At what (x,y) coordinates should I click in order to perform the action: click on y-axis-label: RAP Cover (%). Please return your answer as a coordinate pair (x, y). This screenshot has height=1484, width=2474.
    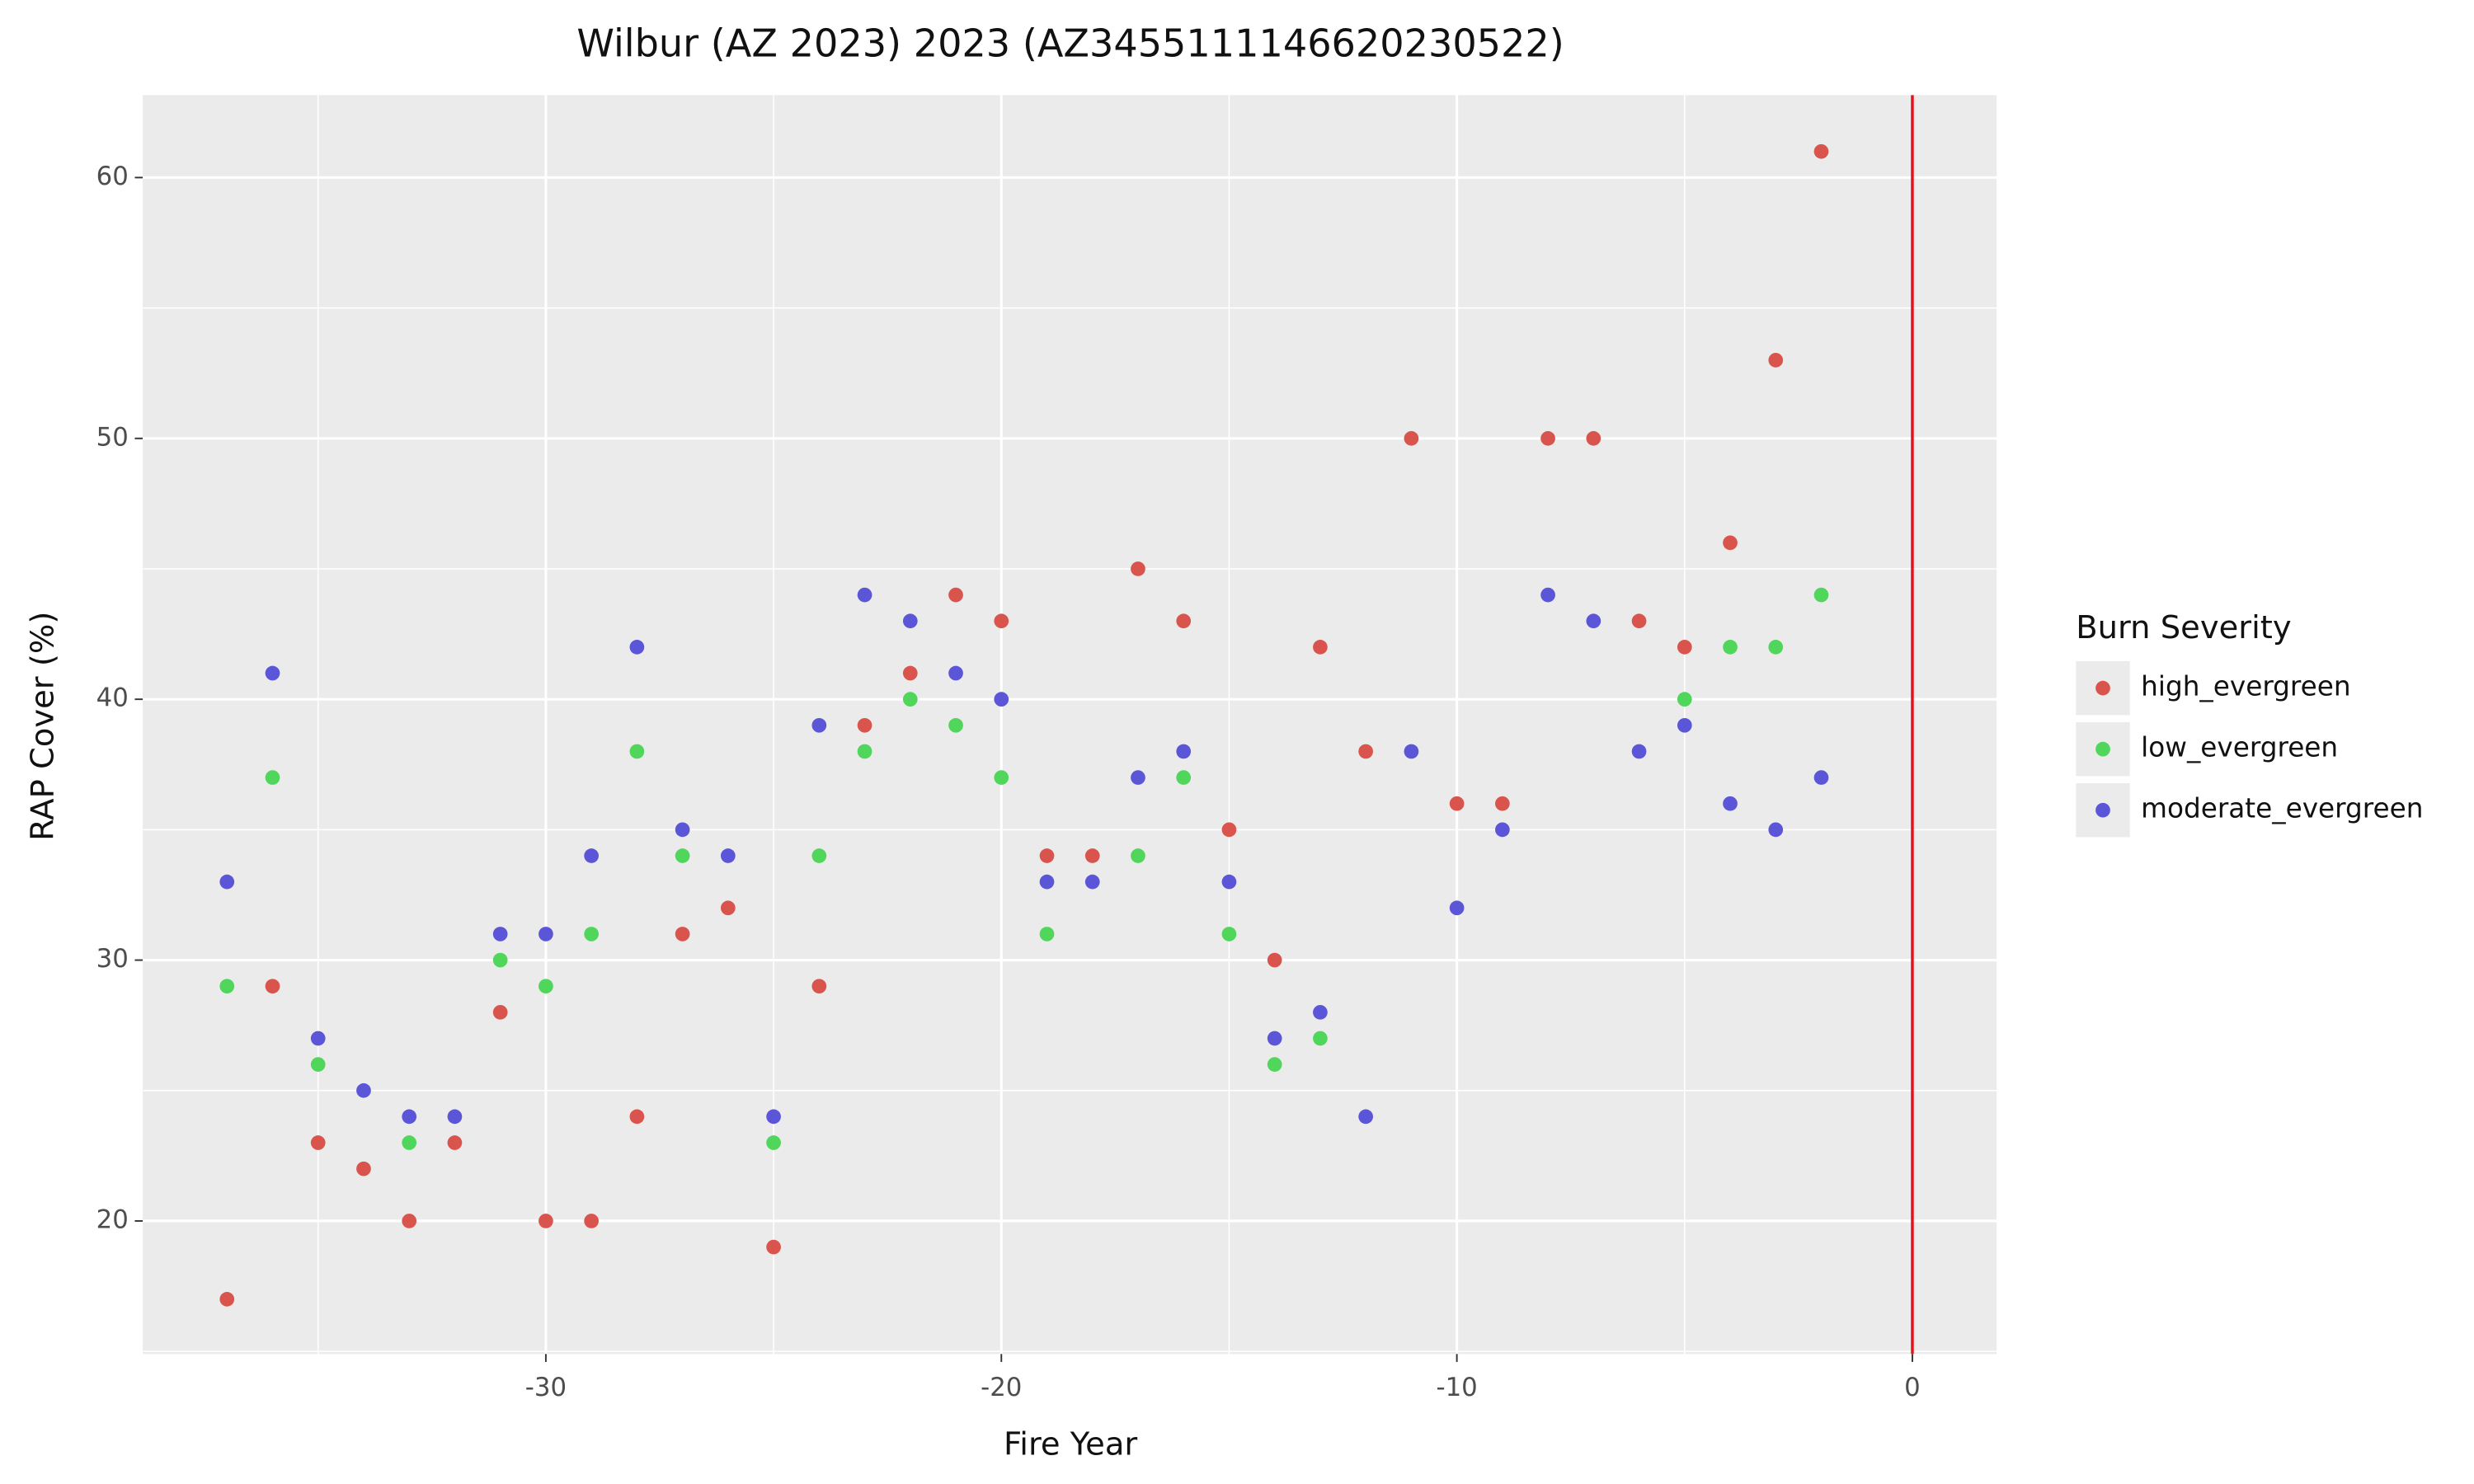
    Looking at the image, I should click on (42, 726).